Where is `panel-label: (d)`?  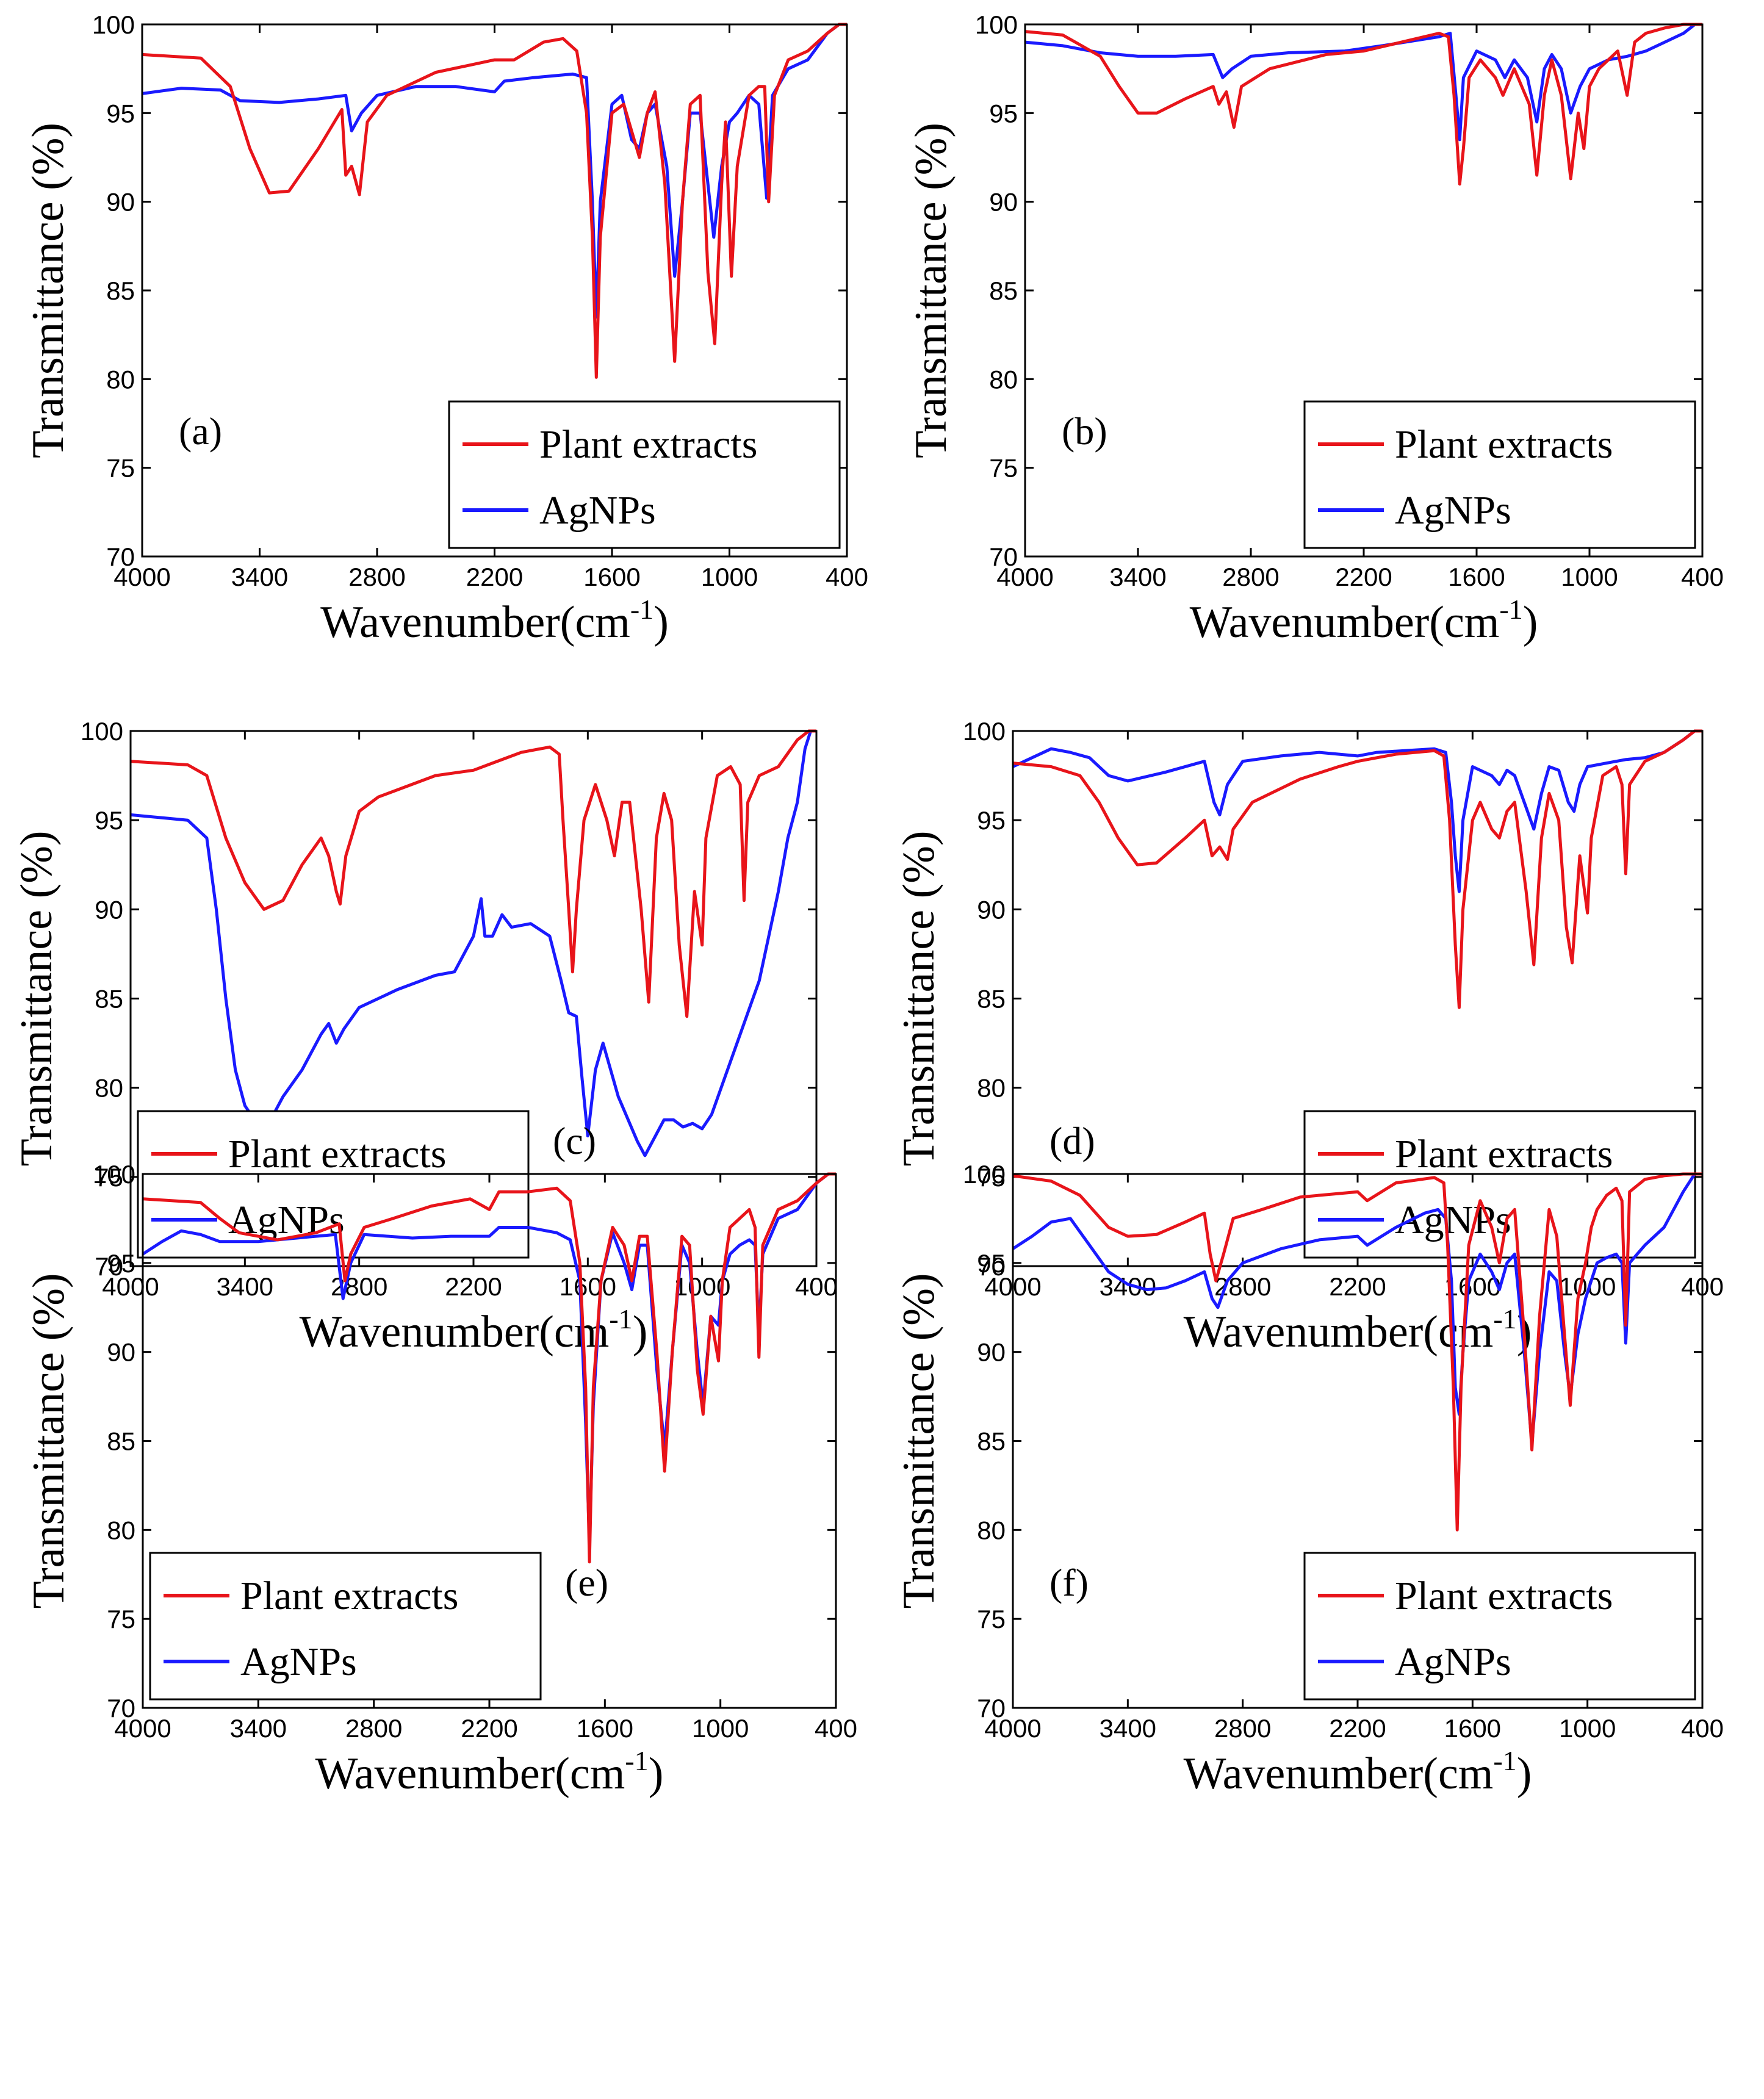
panel-label: (d) is located at coordinates (1072, 1140).